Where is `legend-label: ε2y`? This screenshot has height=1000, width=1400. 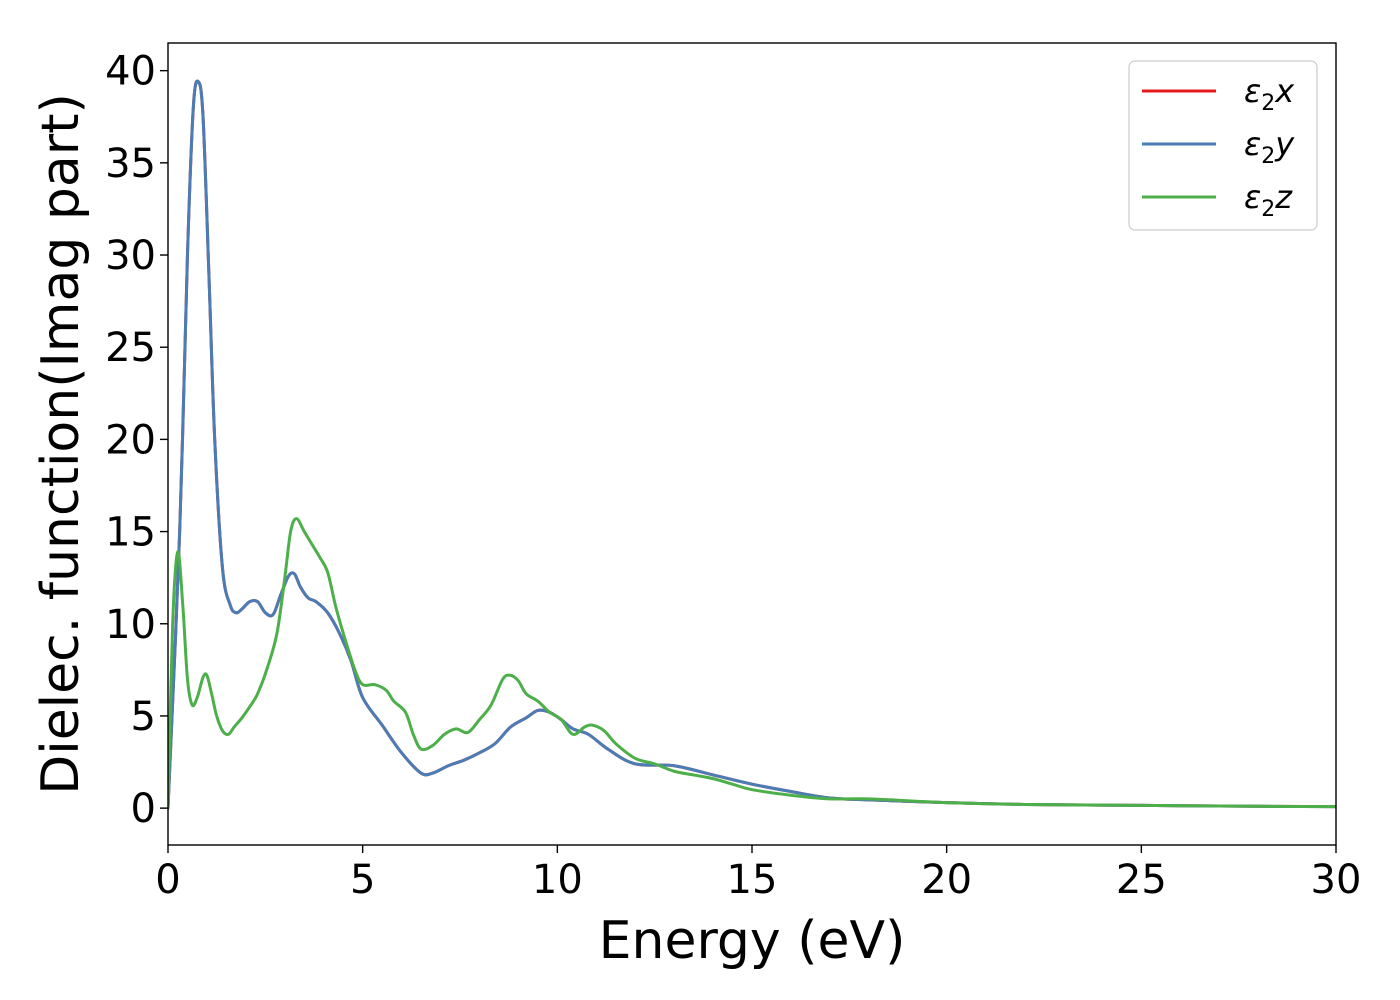
legend-label: ε2y is located at coordinates (1269, 147).